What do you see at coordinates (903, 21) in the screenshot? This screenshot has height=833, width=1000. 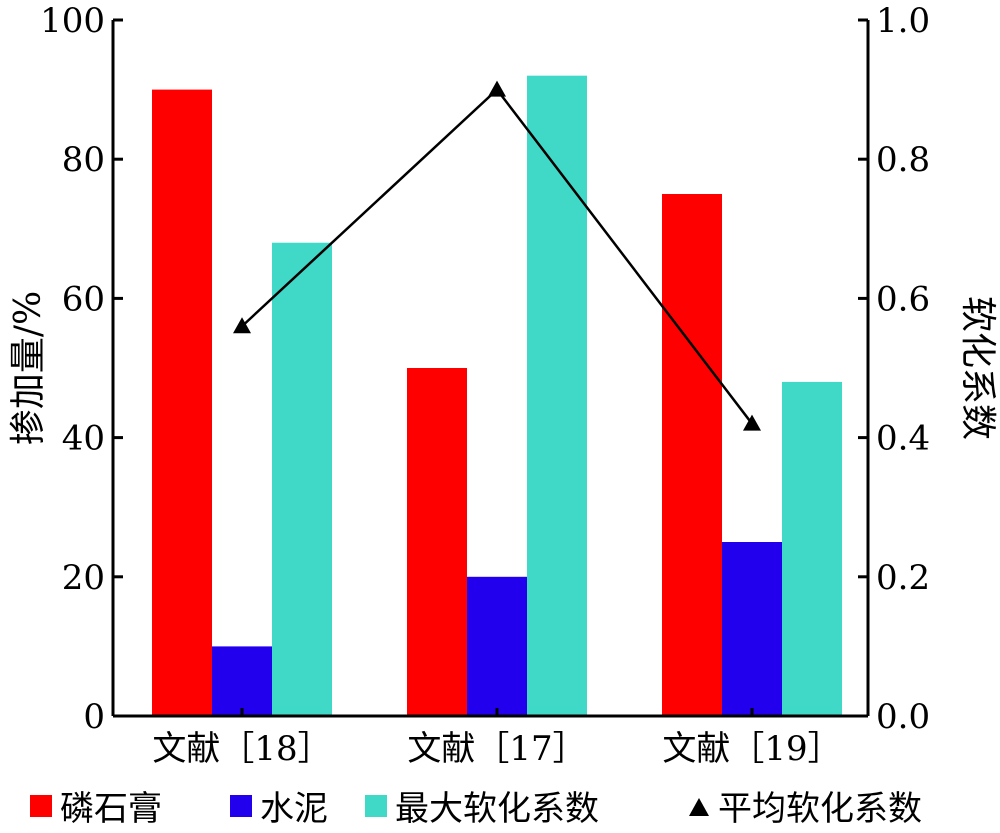 I see `right-tick-label: 1.0` at bounding box center [903, 21].